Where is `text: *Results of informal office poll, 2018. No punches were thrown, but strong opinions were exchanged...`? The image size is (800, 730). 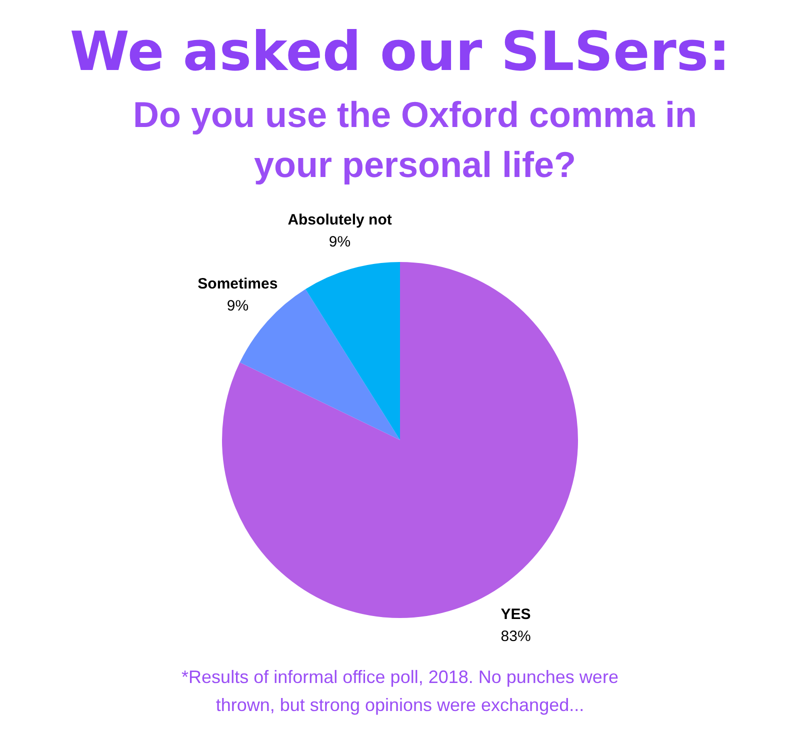
text: *Results of informal office poll, 2018. No punches were thrown, but strong opinions were exchanged... is located at coordinates (400, 691).